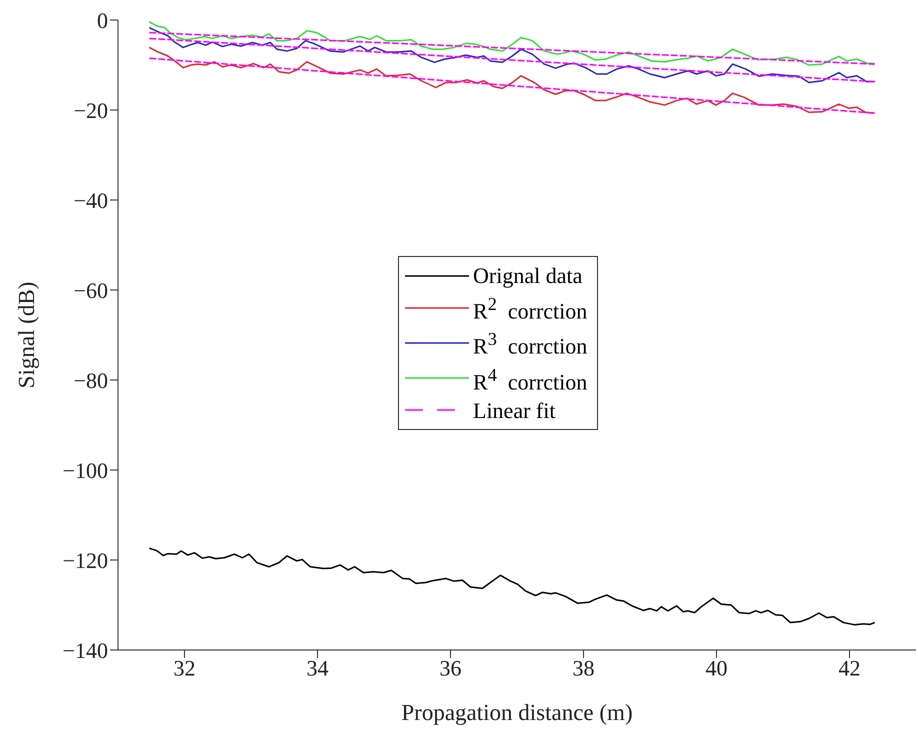 The height and width of the screenshot is (735, 918). I want to click on y-axis-title: Signal (dB), so click(27, 335).